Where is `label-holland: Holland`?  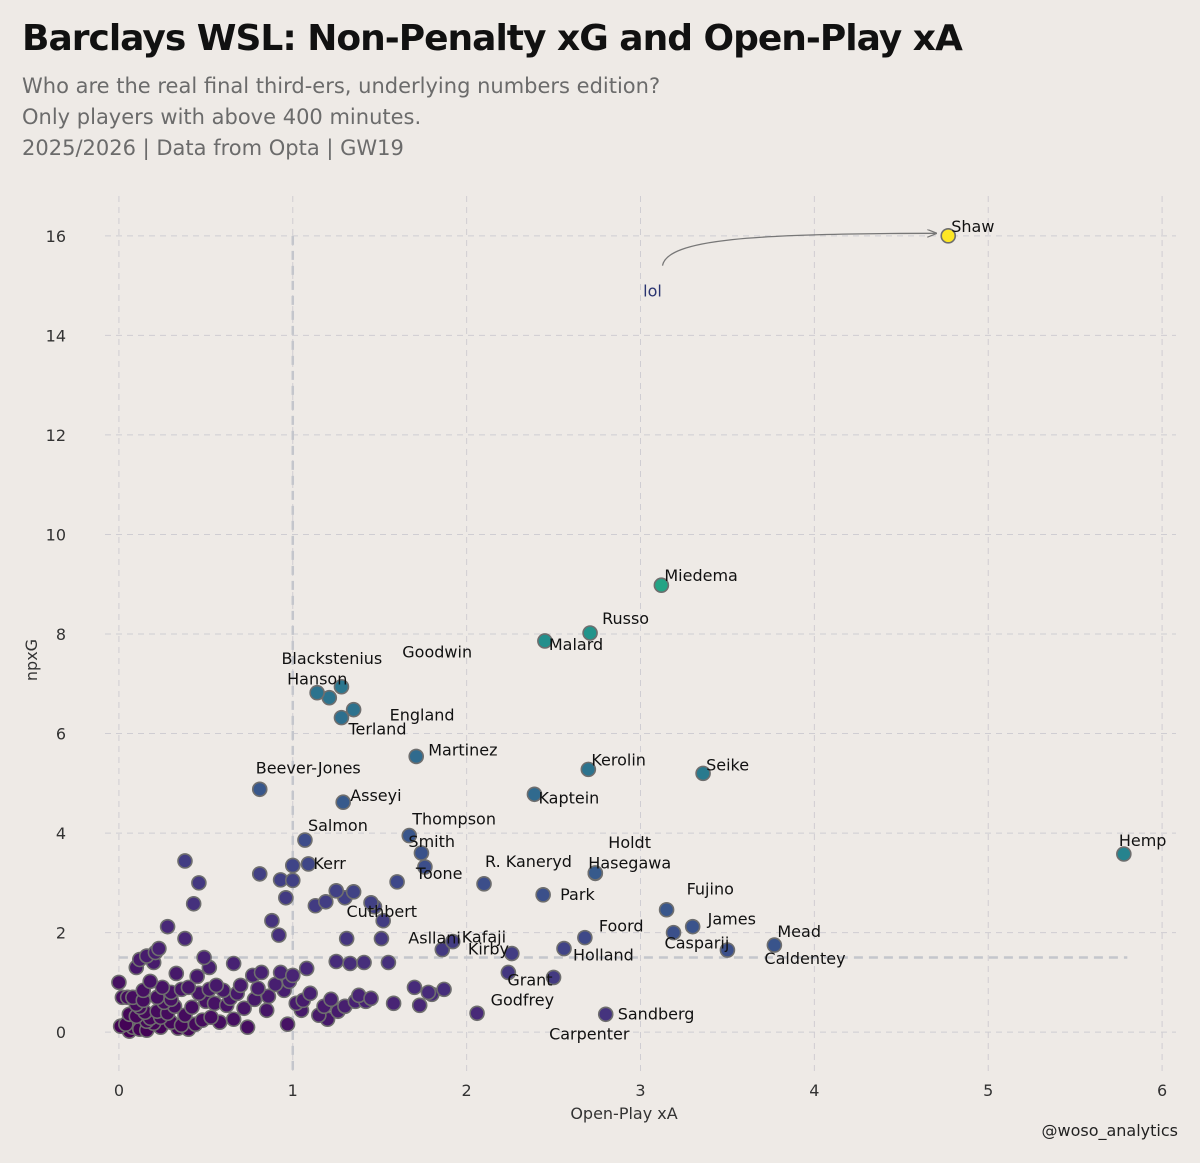
label-holland: Holland is located at coordinates (603, 955).